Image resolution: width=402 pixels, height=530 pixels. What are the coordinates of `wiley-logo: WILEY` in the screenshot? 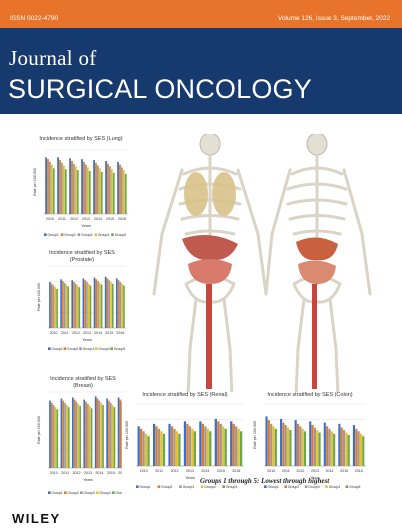 It's located at (36, 518).